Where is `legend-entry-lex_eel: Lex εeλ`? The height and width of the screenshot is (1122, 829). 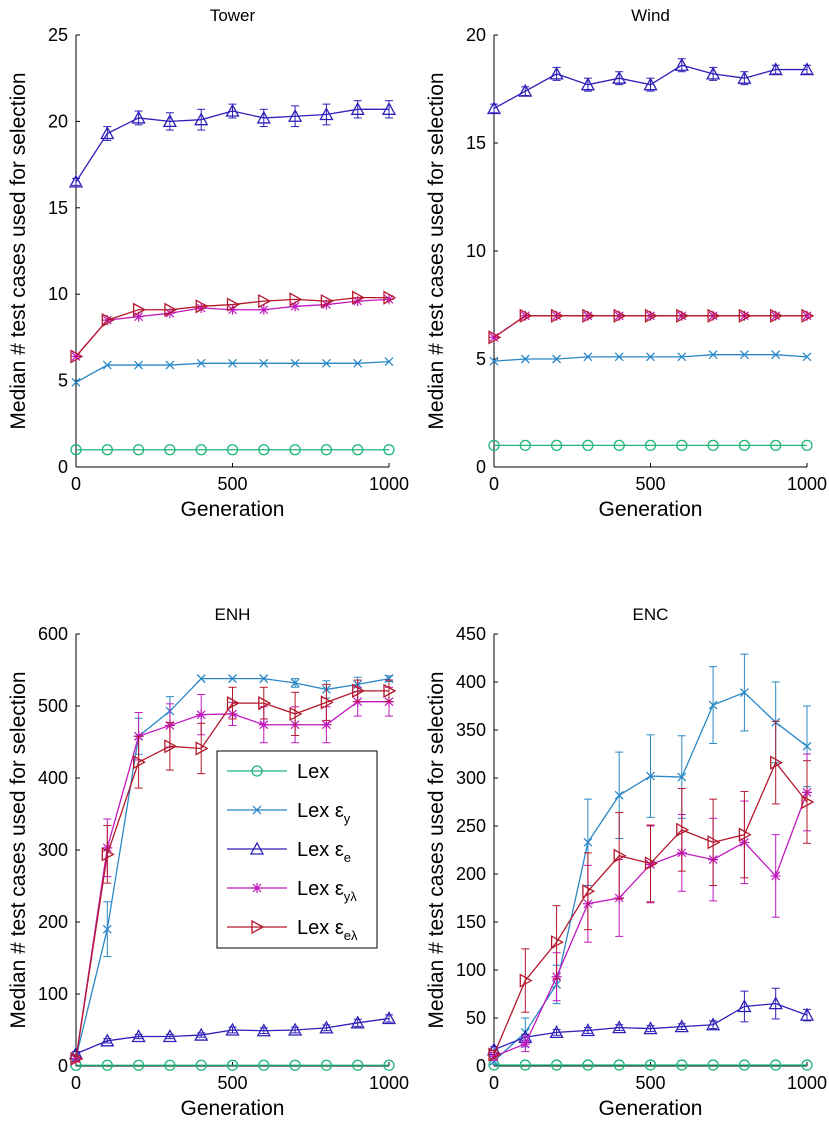 legend-entry-lex_eel: Lex εeλ is located at coordinates (292, 930).